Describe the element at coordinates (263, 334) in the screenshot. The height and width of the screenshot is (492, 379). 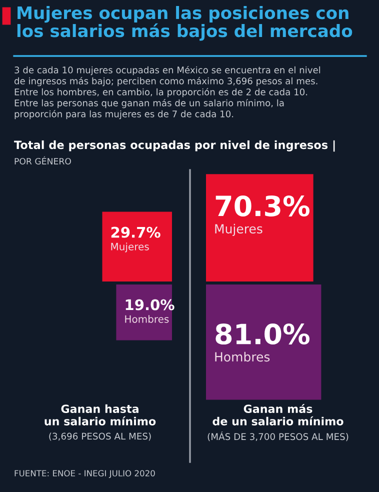
I see `data-label: 81.0%` at that location.